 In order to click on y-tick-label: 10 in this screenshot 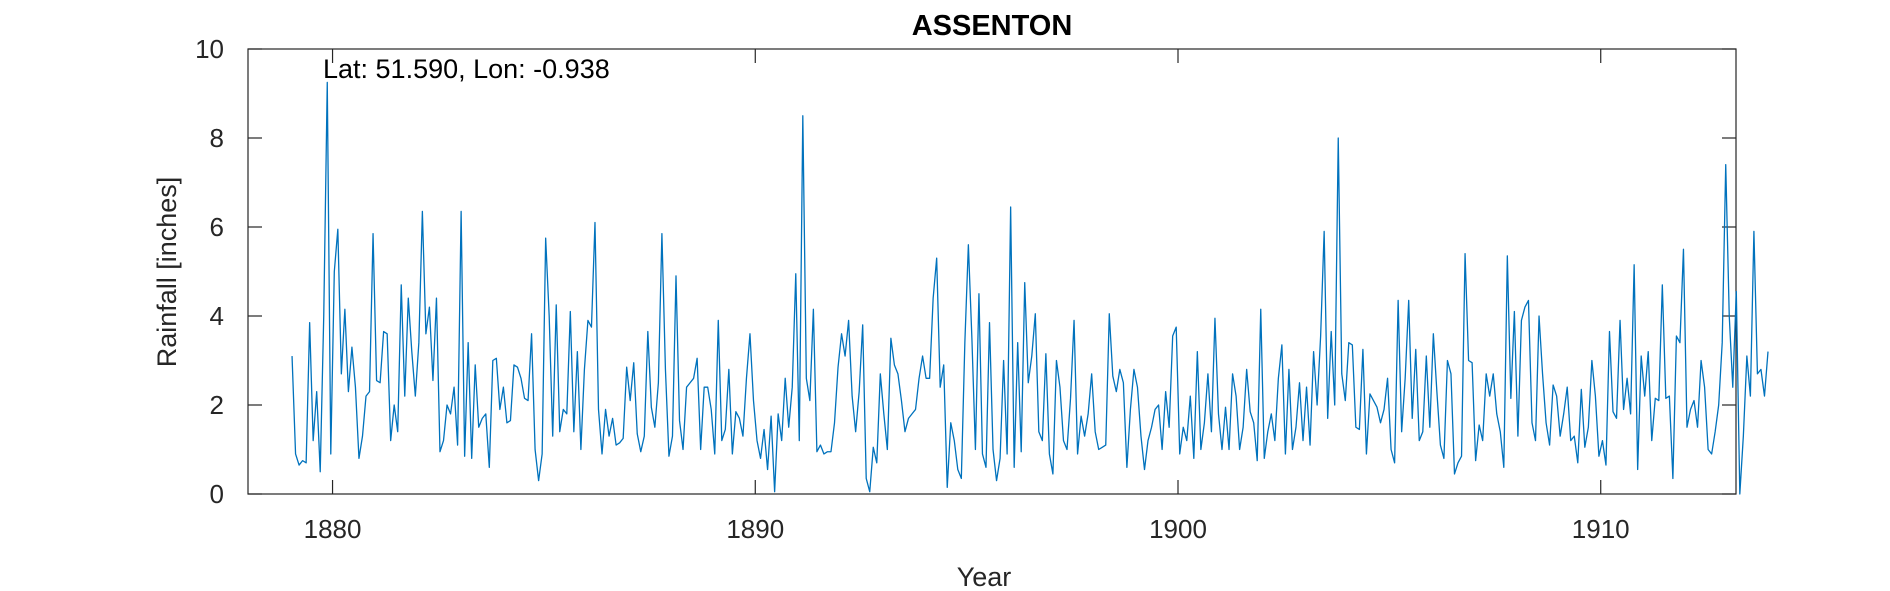, I will do `click(209, 49)`.